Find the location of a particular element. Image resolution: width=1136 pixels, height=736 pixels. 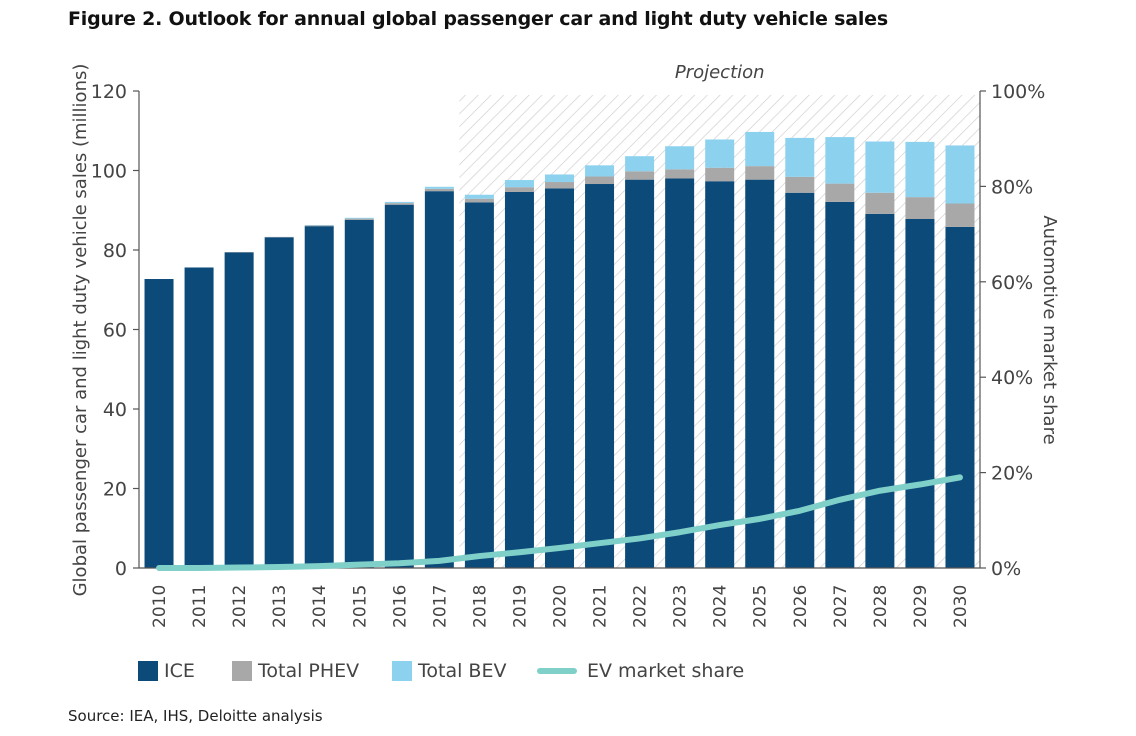

y-tick-label: 0 is located at coordinates (121, 569).